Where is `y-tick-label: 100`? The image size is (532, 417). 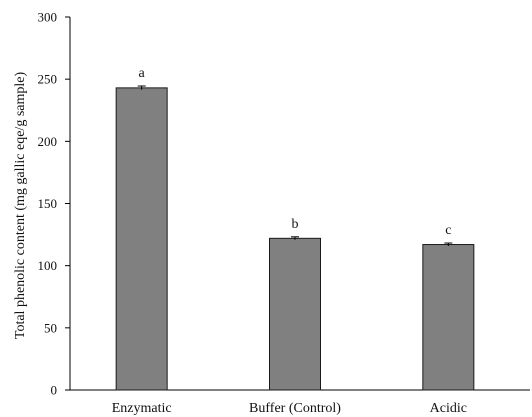 y-tick-label: 100 is located at coordinates (48, 265).